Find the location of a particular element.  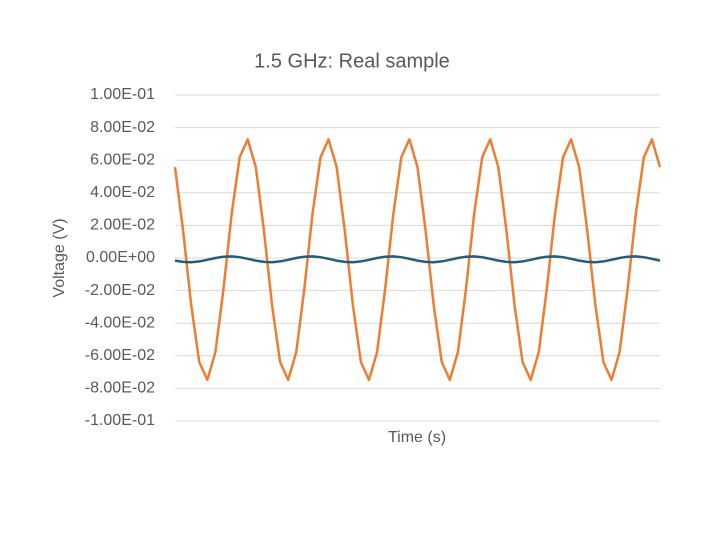

chart-title: 1.5 GHz: Real sample is located at coordinates (352, 61).